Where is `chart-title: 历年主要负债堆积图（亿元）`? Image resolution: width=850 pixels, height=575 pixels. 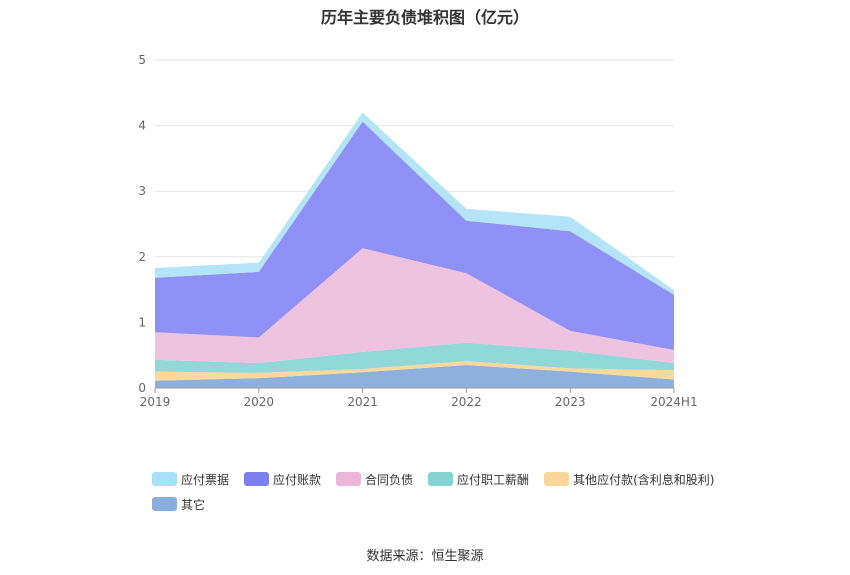 chart-title: 历年主要负债堆积图（亿元） is located at coordinates (424, 17).